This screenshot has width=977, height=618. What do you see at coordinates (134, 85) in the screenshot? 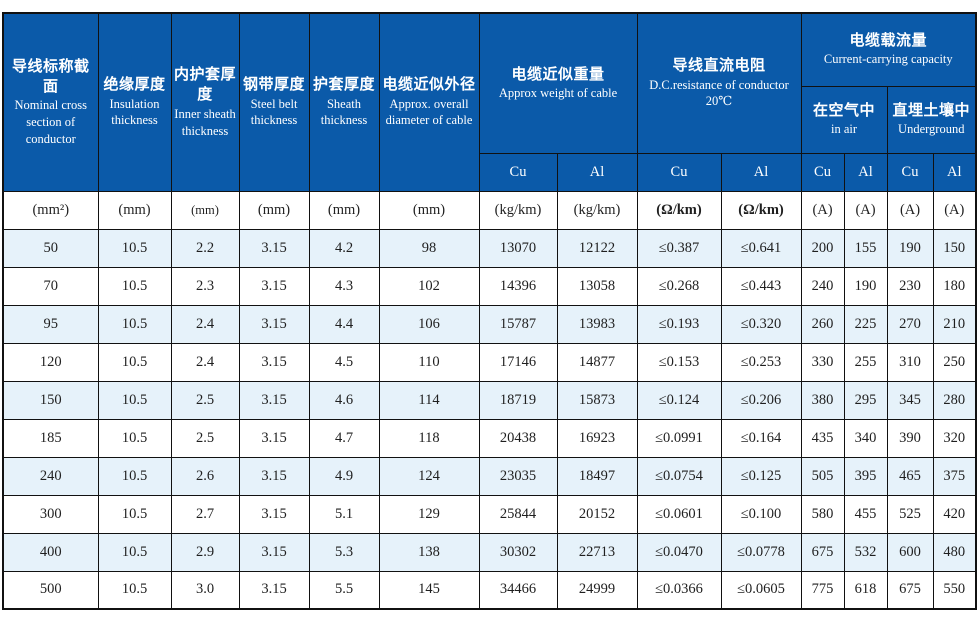
I see `header-insulation-zh: 绝缘厚度` at bounding box center [134, 85].